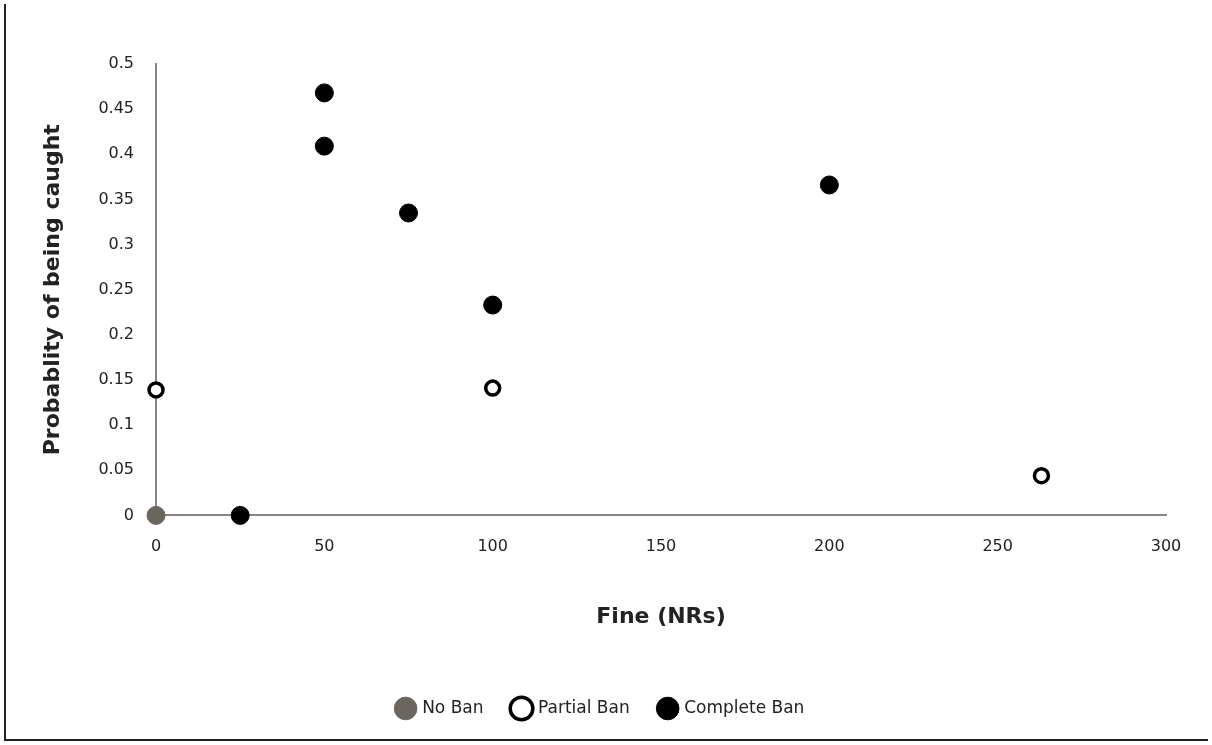  Describe the element at coordinates (116, 379) in the screenshot. I see `y-tick-label: 0.15` at that location.